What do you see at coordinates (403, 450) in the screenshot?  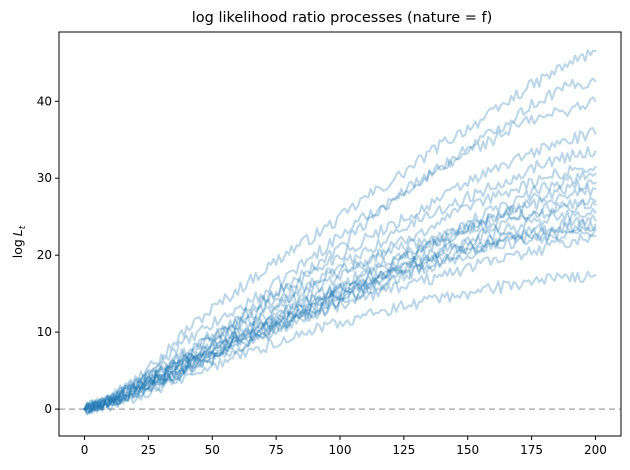 I see `x-tick-label: 125` at bounding box center [403, 450].